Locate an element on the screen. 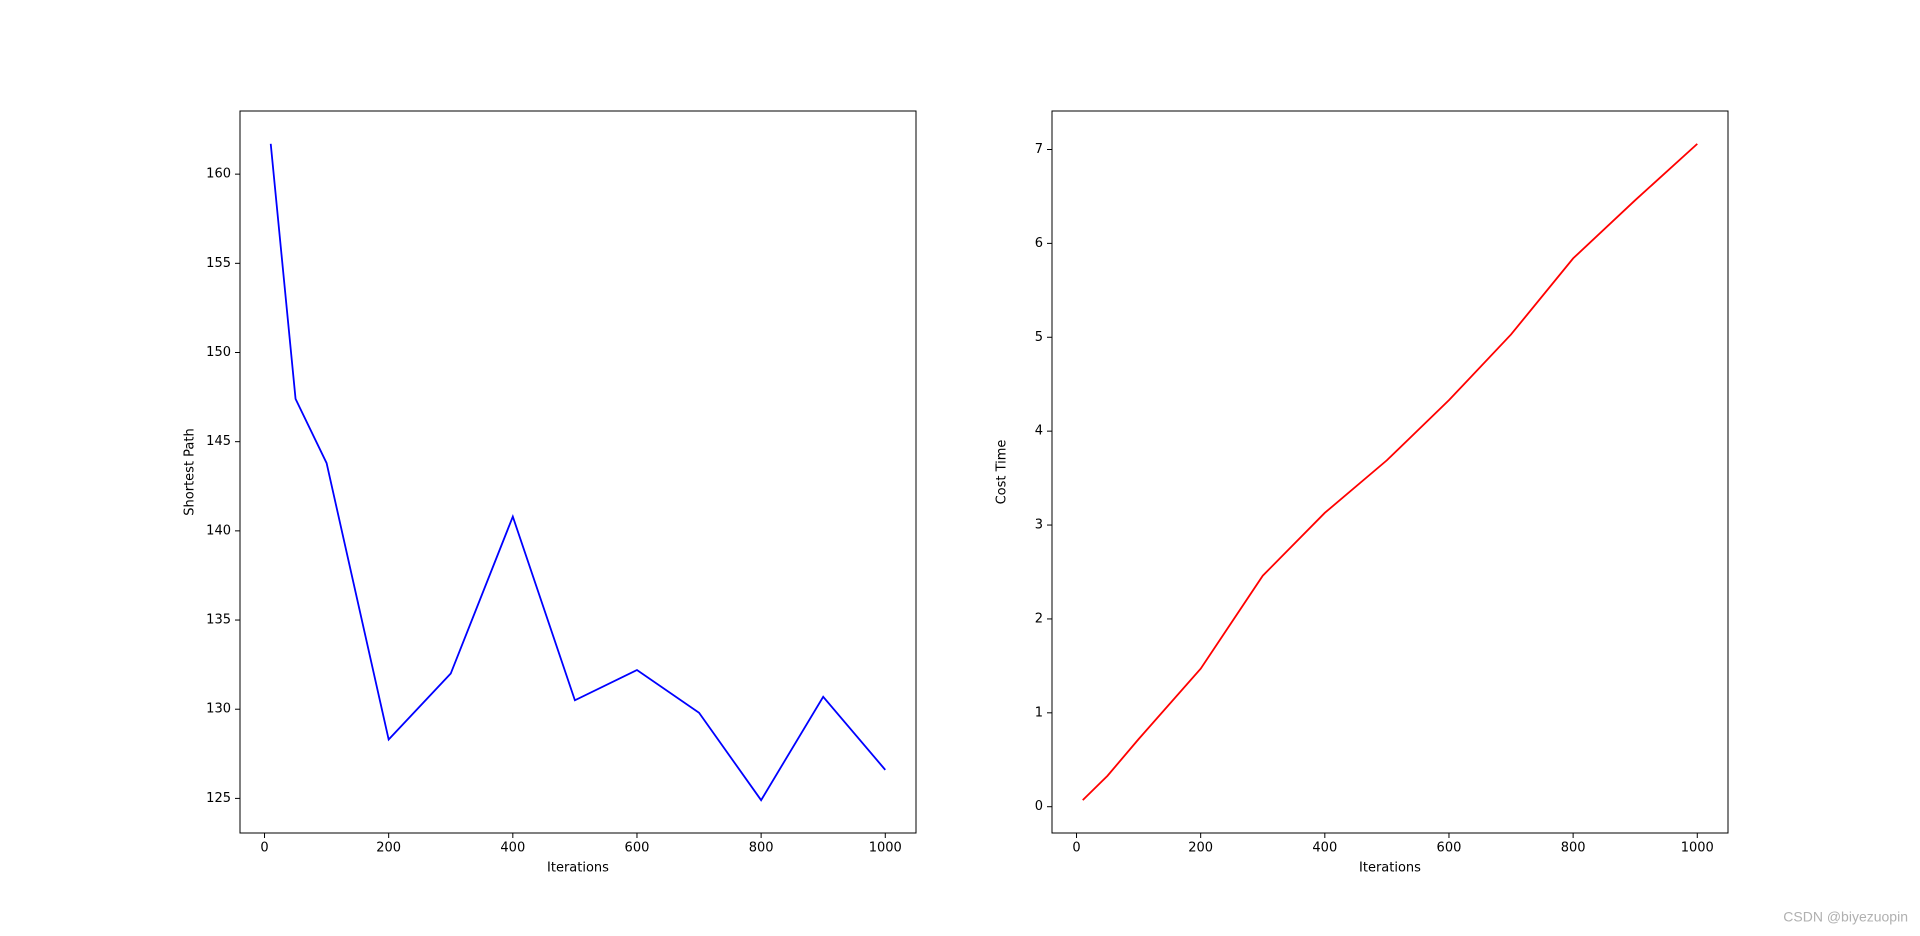 This screenshot has height=936, width=1920. y-tick-label: 145 is located at coordinates (218, 441).